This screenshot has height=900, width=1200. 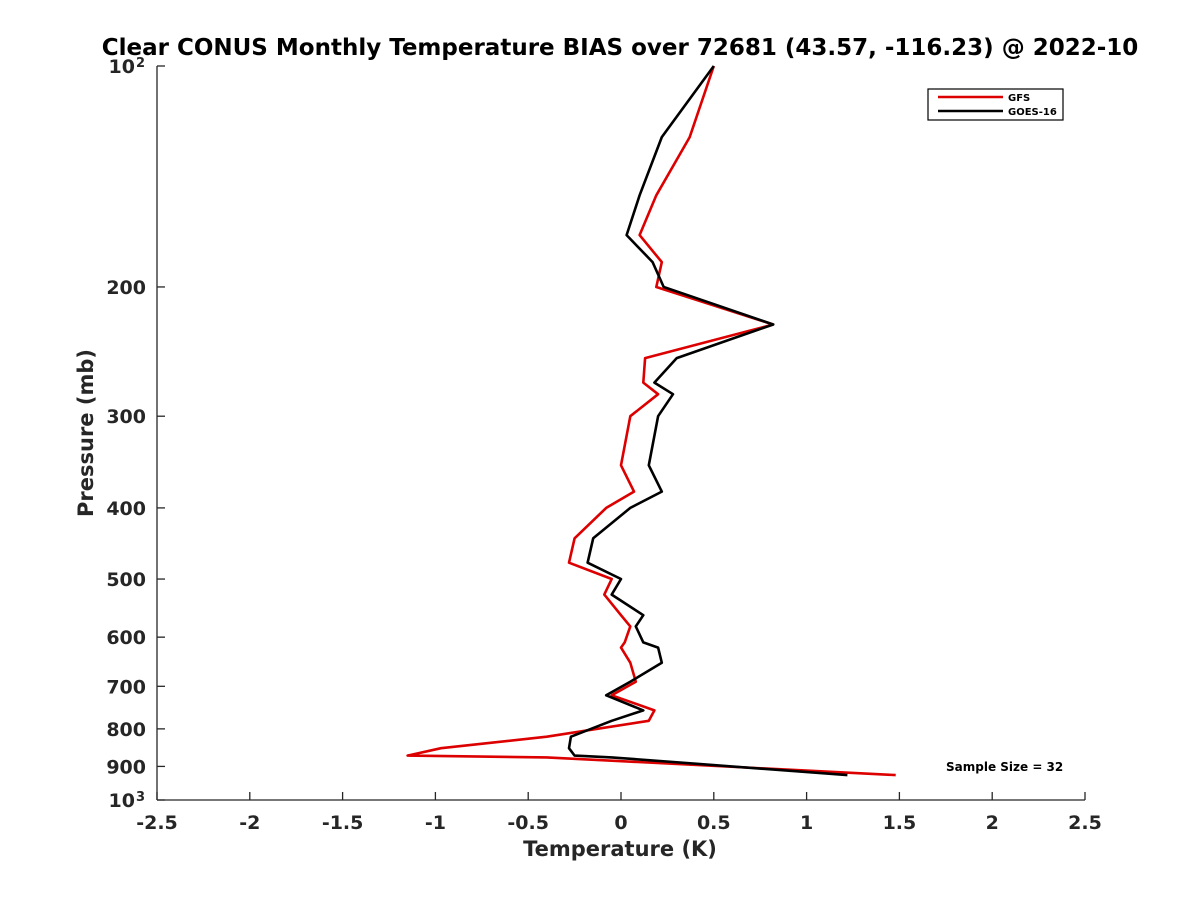 I want to click on y-tick-label: 400, so click(x=126, y=509).